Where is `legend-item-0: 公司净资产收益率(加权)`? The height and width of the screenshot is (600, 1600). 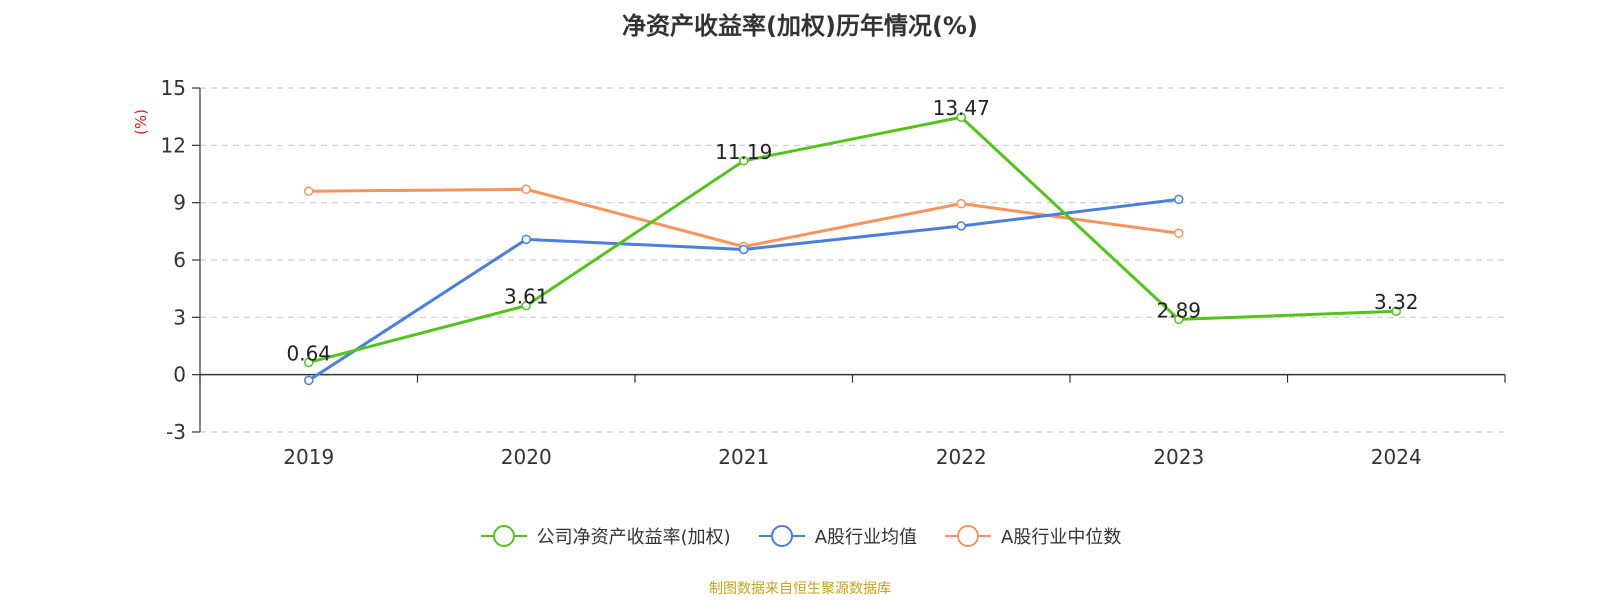 legend-item-0: 公司净资产收益率(加权) is located at coordinates (605, 536).